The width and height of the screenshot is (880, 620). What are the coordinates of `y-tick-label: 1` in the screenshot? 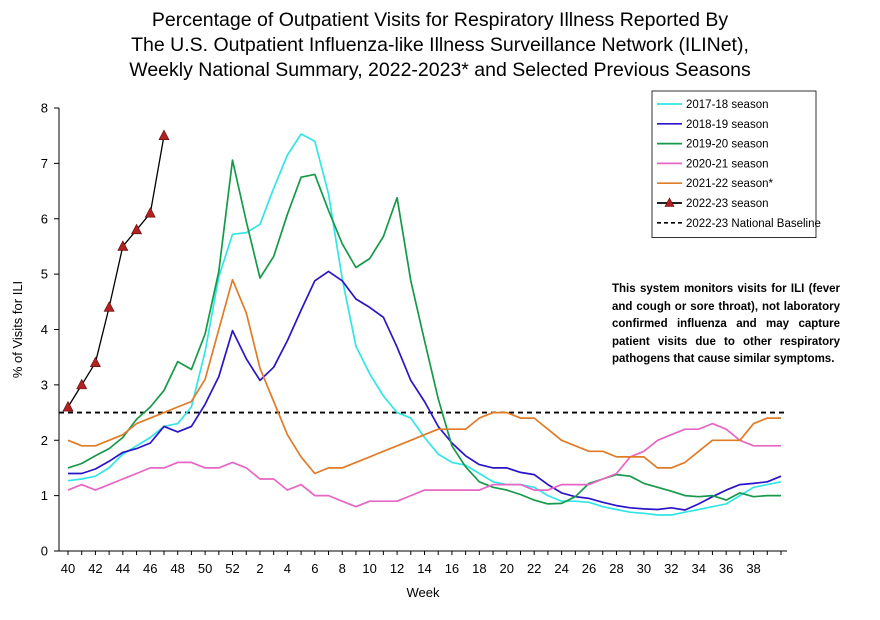 It's located at (44, 495).